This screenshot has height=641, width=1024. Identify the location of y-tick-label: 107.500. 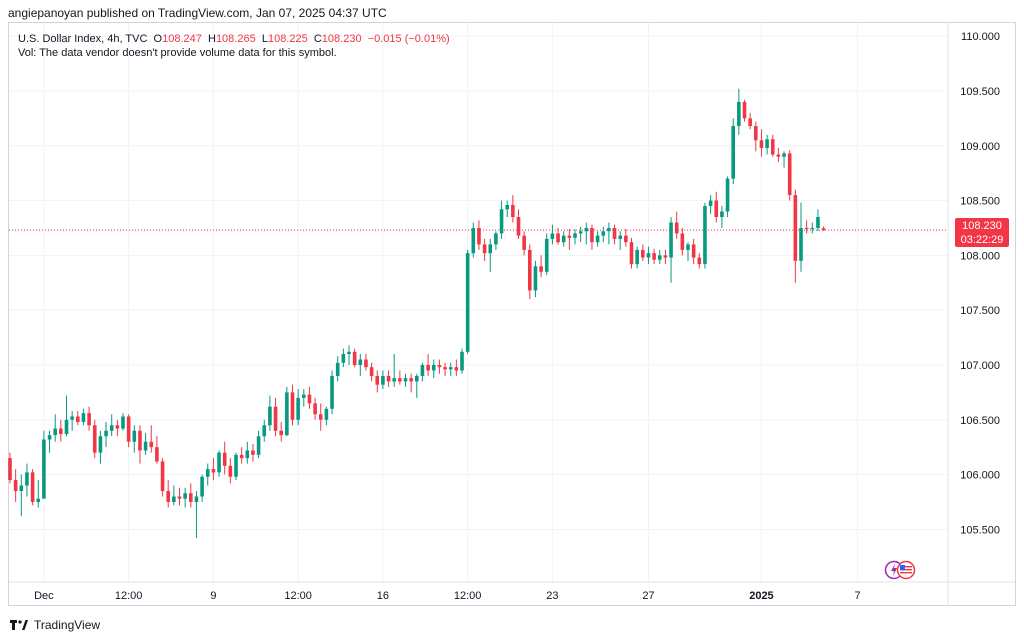
(980, 311).